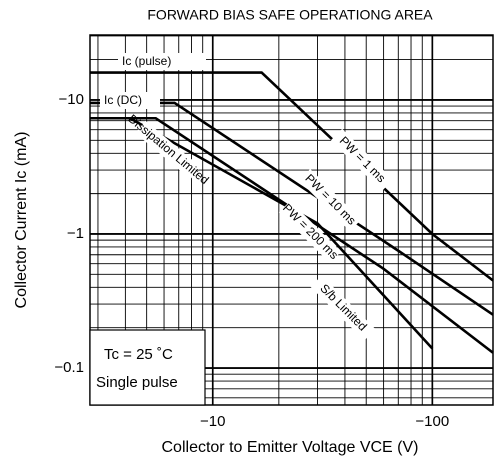 Image resolution: width=494 pixels, height=468 pixels. What do you see at coordinates (71, 99) in the screenshot?
I see `y-tick-label: −10` at bounding box center [71, 99].